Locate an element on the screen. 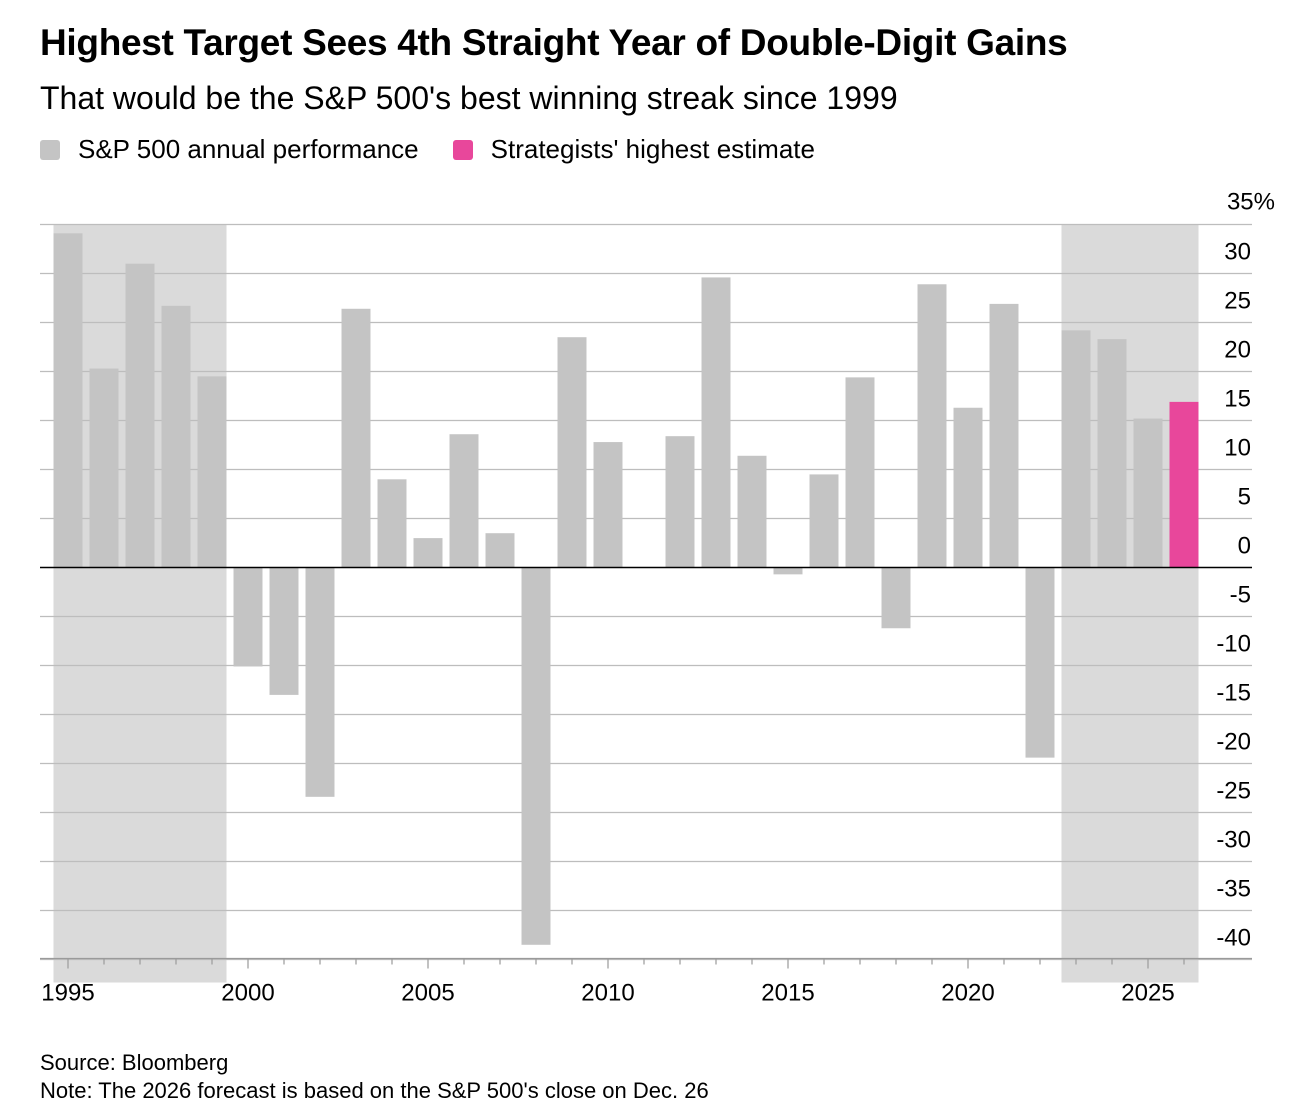  bar-2007 is located at coordinates (500, 550).